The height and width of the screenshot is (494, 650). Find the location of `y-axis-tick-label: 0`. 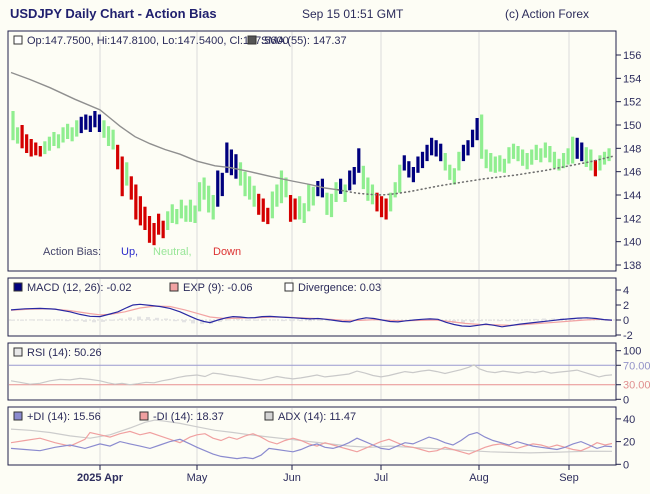

y-axis-tick-label: 0 is located at coordinates (626, 400).